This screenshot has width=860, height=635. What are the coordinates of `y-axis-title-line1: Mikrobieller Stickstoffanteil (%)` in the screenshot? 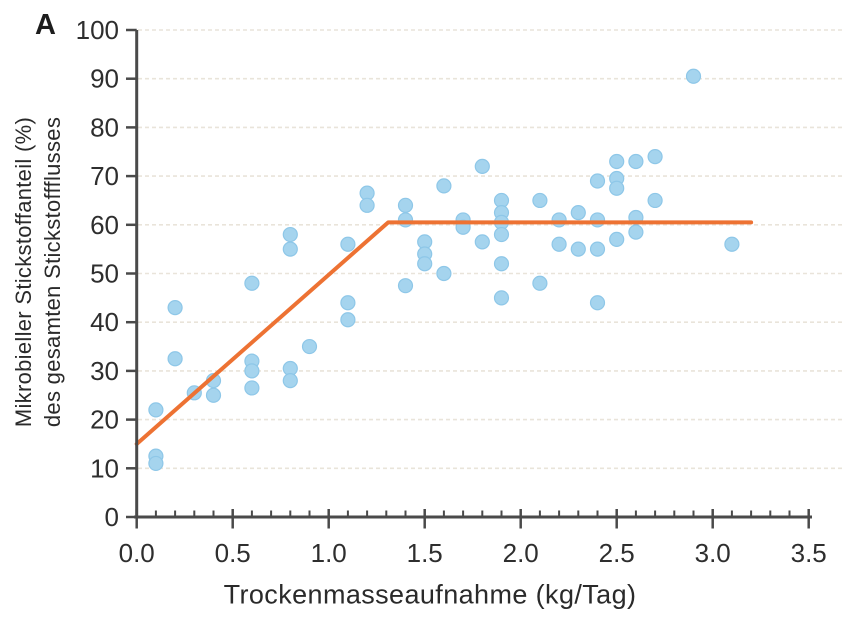 It's located at (23, 272).